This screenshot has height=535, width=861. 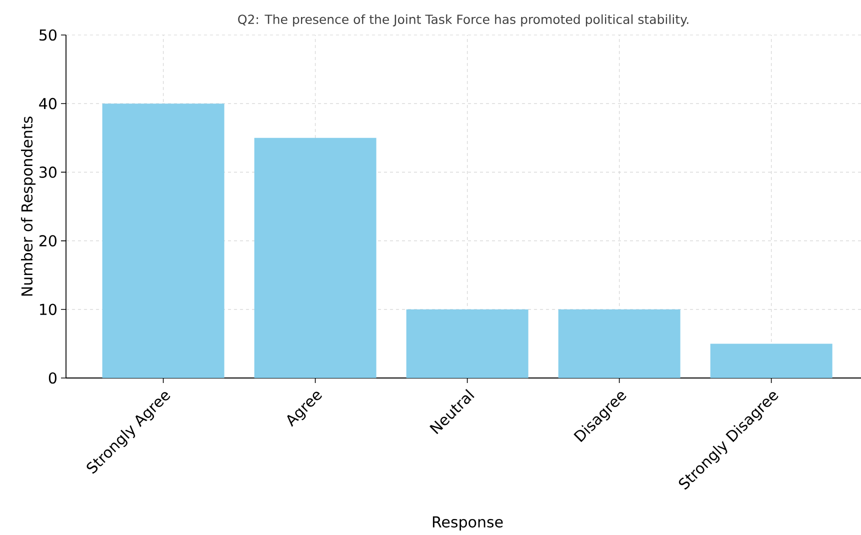 What do you see at coordinates (48, 172) in the screenshot?
I see `y-tick-label: 30` at bounding box center [48, 172].